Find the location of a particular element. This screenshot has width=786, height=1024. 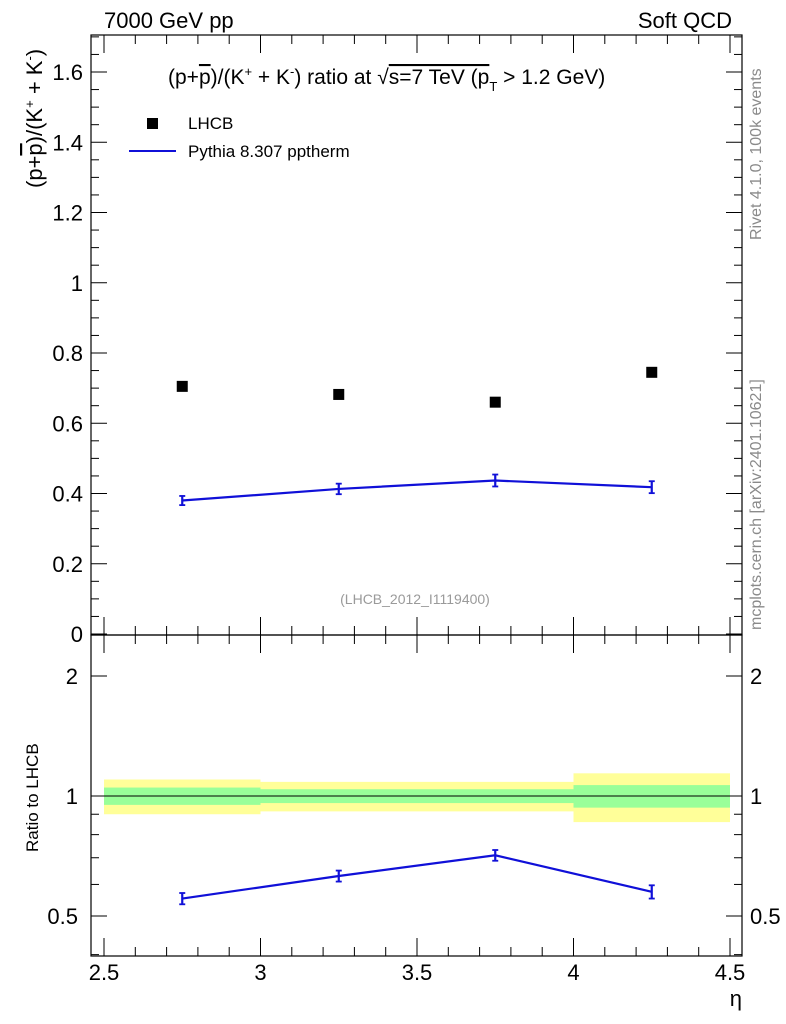

ratio-mc-line is located at coordinates (417, 877).